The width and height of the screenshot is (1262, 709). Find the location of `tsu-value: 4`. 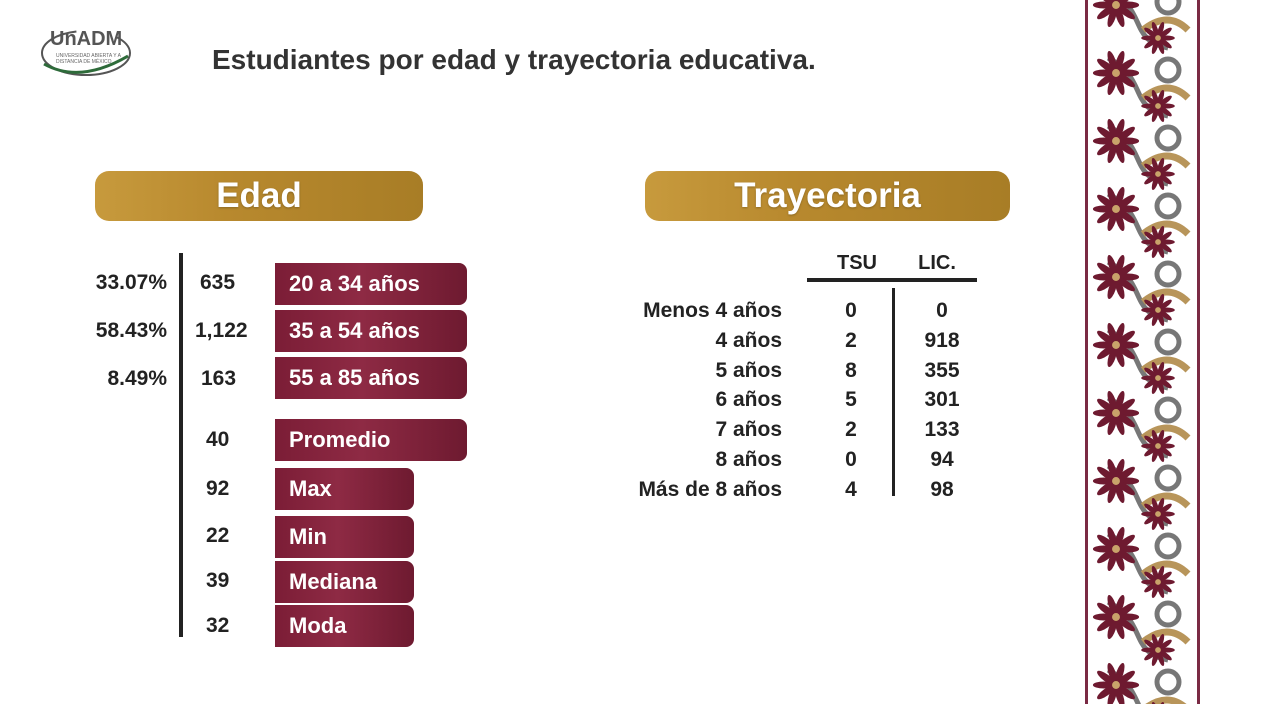

tsu-value: 4 is located at coordinates (851, 489).